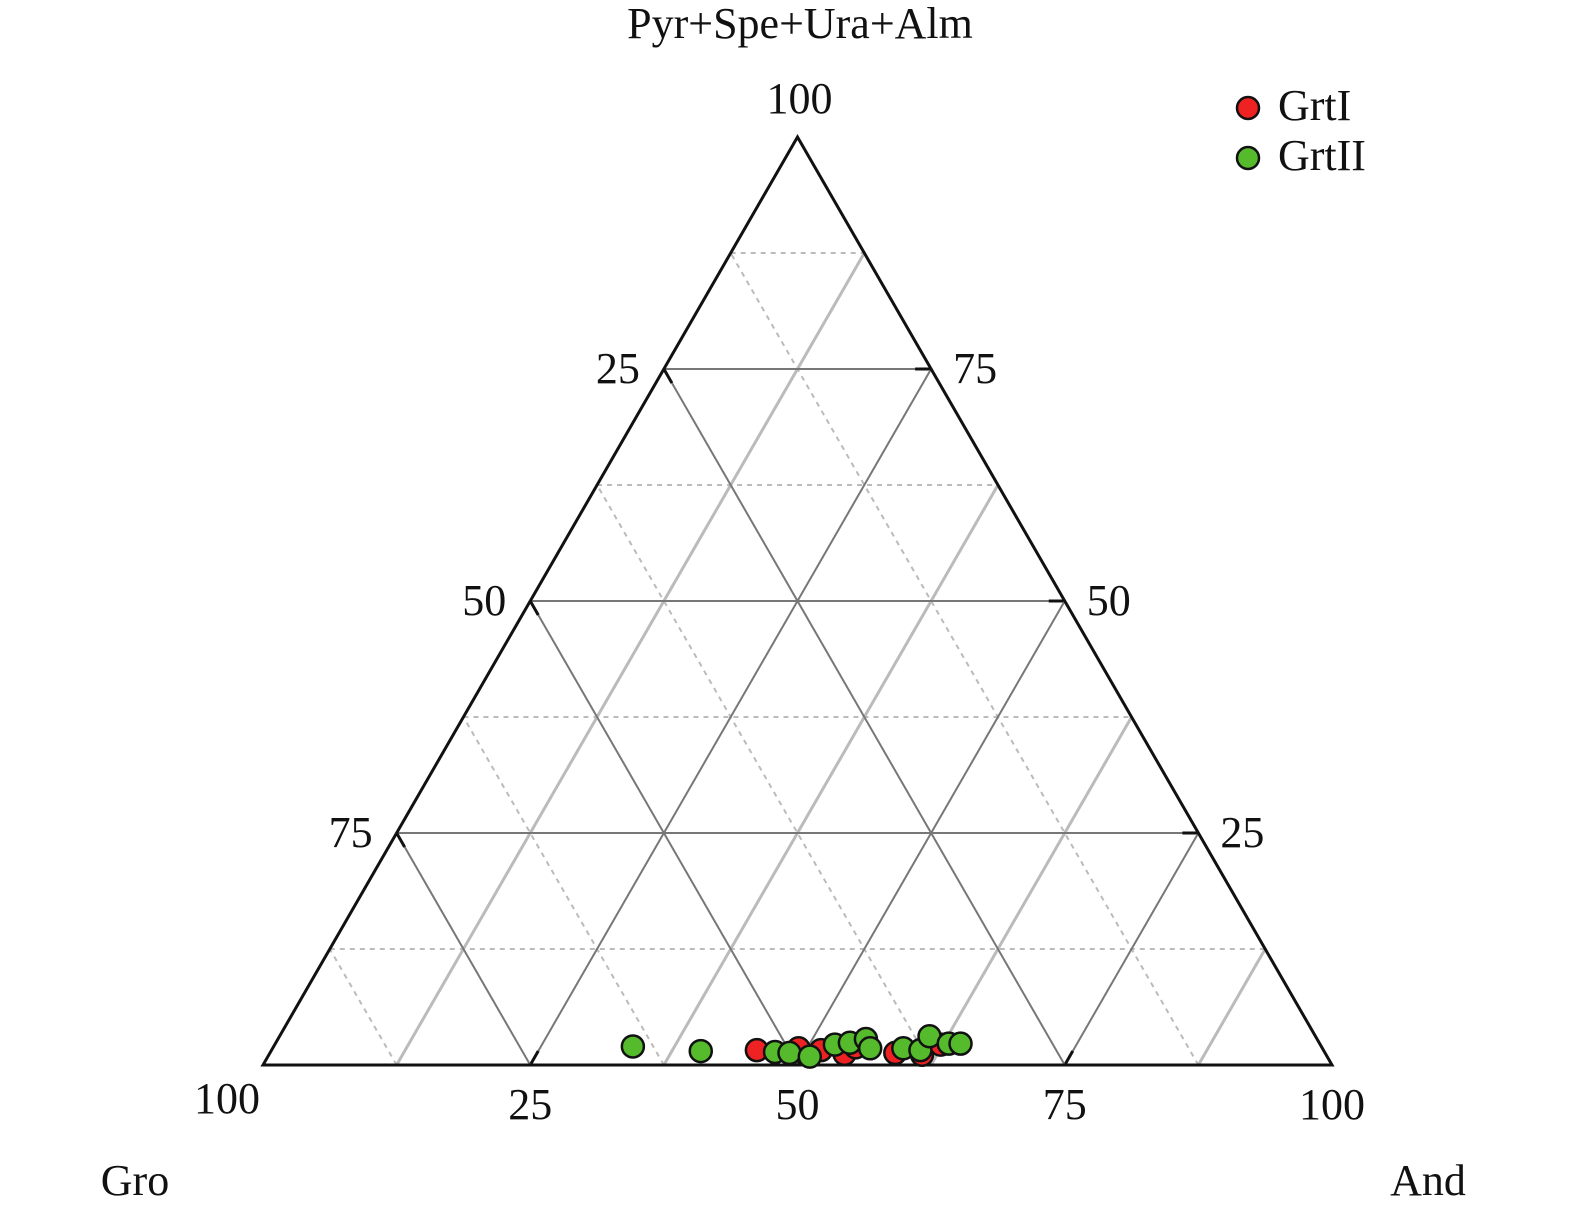 The width and height of the screenshot is (1575, 1221). I want to click on right-tick-label: 50, so click(798, 1104).